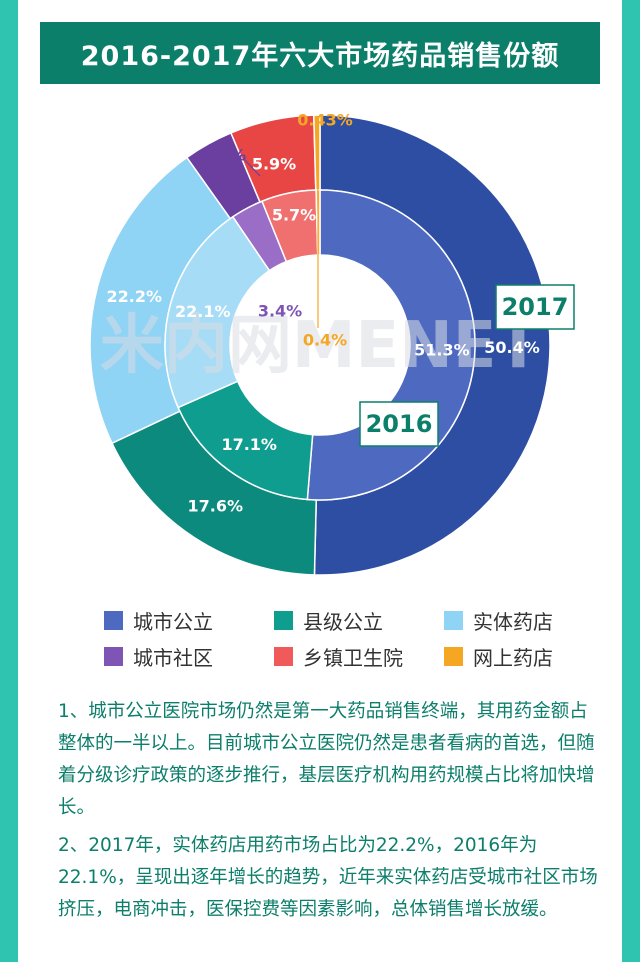 This screenshot has width=640, height=962. I want to click on inner-data-label-5: 0.4%, so click(325, 340).